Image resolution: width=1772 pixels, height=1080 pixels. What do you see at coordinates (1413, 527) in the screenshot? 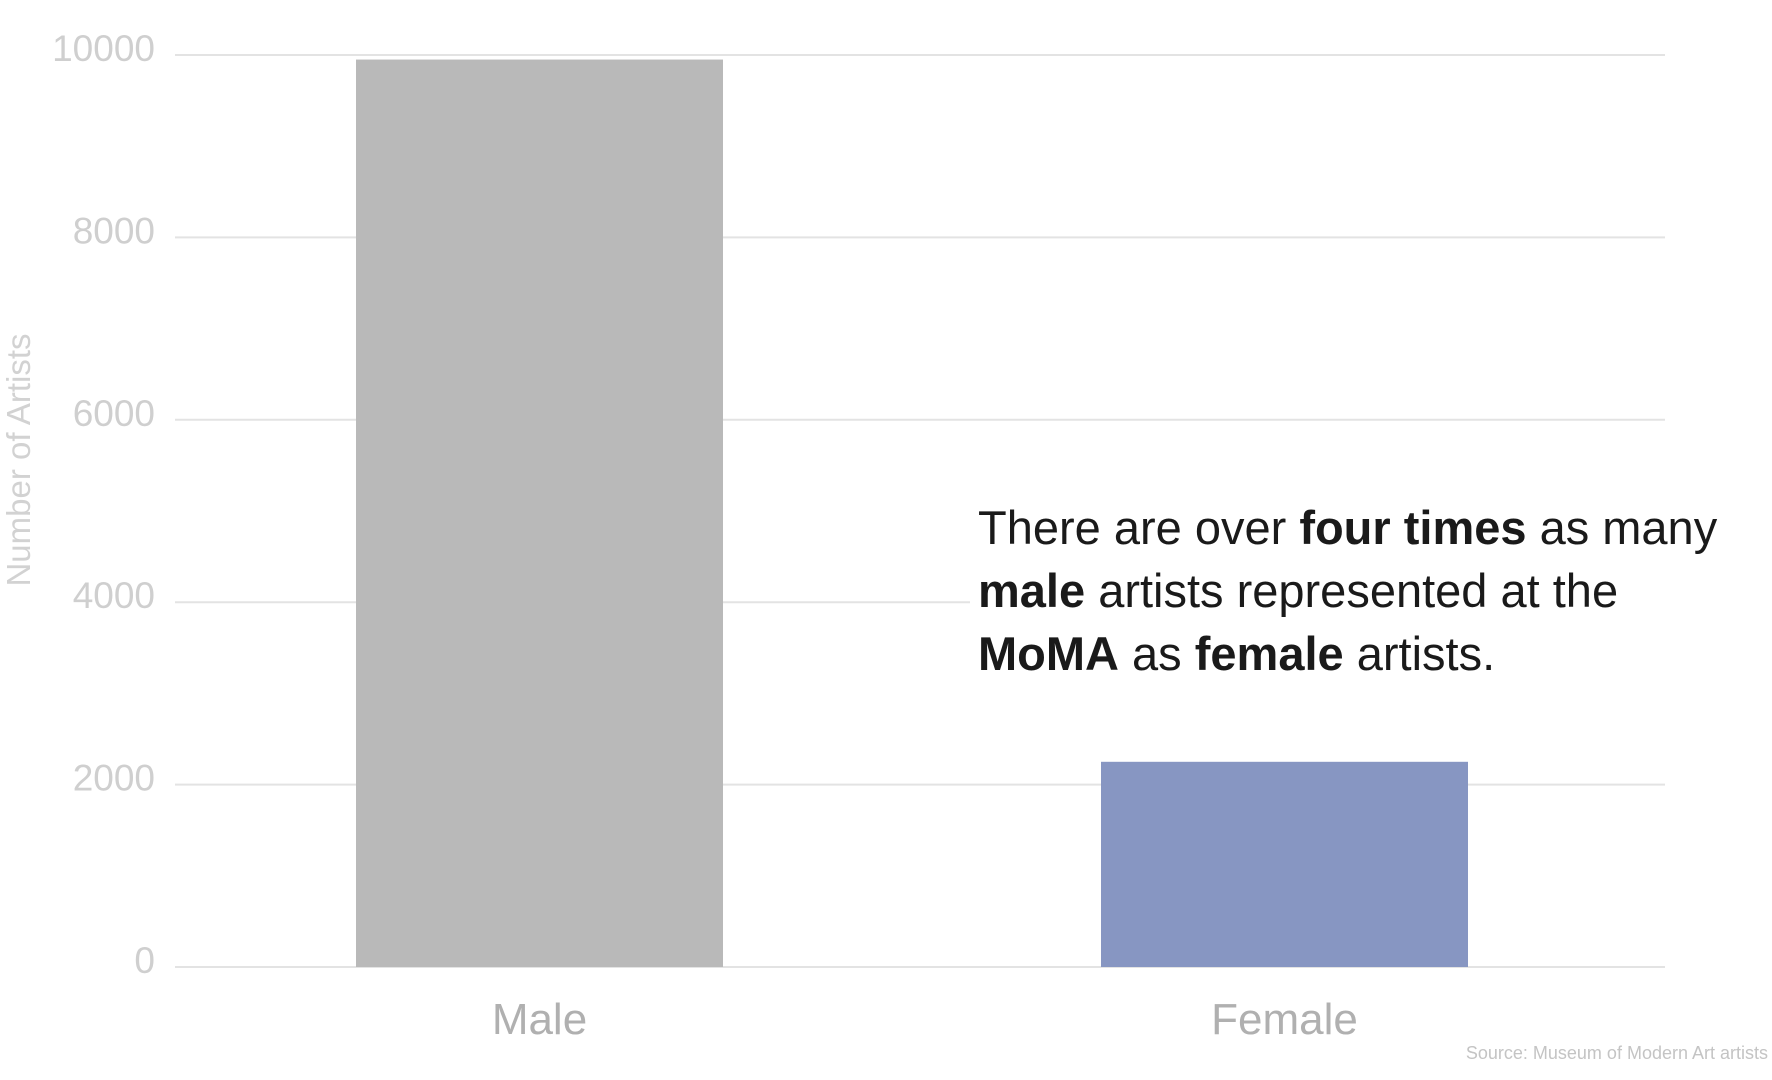
I see `annotation-bold-1: four times` at bounding box center [1413, 527].